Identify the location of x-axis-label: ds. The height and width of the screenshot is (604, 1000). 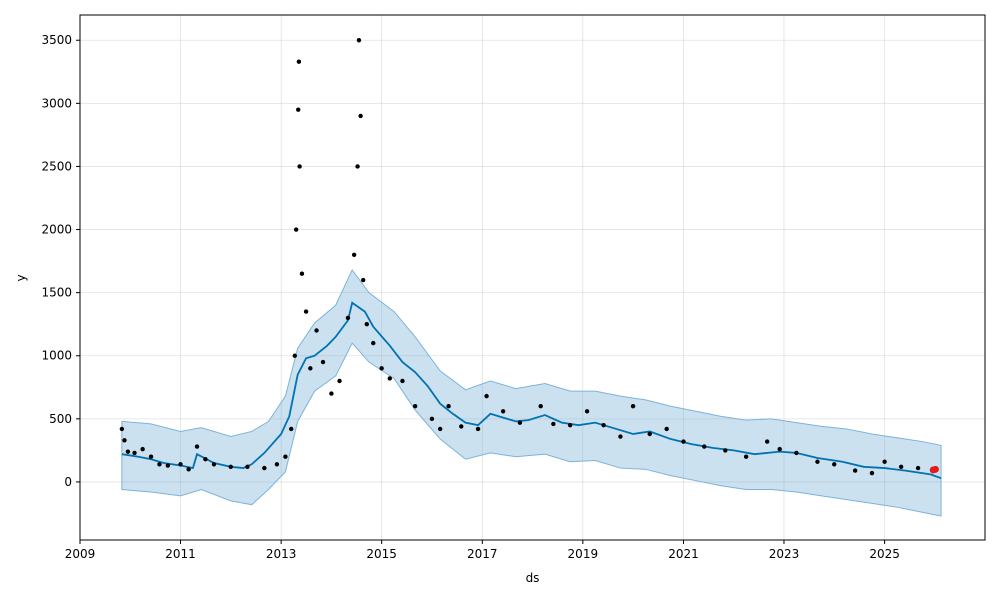
(533, 578).